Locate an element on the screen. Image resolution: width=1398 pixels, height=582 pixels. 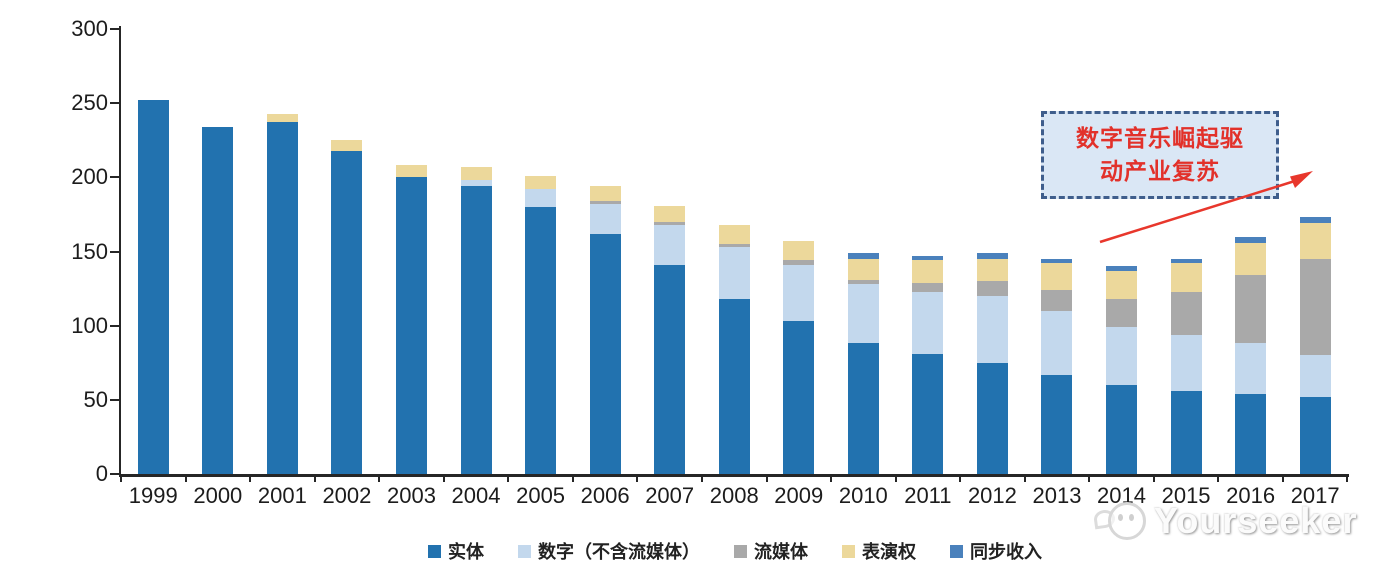
legend-item: 同步收入 is located at coordinates (996, 551).